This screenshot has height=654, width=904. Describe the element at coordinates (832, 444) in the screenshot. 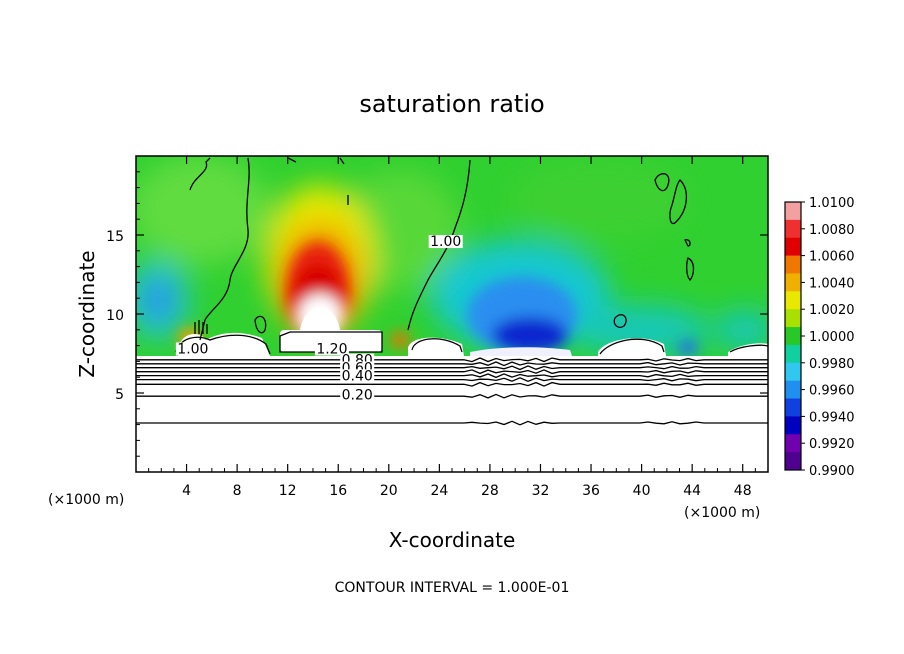

I see `colorbar-label: 0.9920` at that location.